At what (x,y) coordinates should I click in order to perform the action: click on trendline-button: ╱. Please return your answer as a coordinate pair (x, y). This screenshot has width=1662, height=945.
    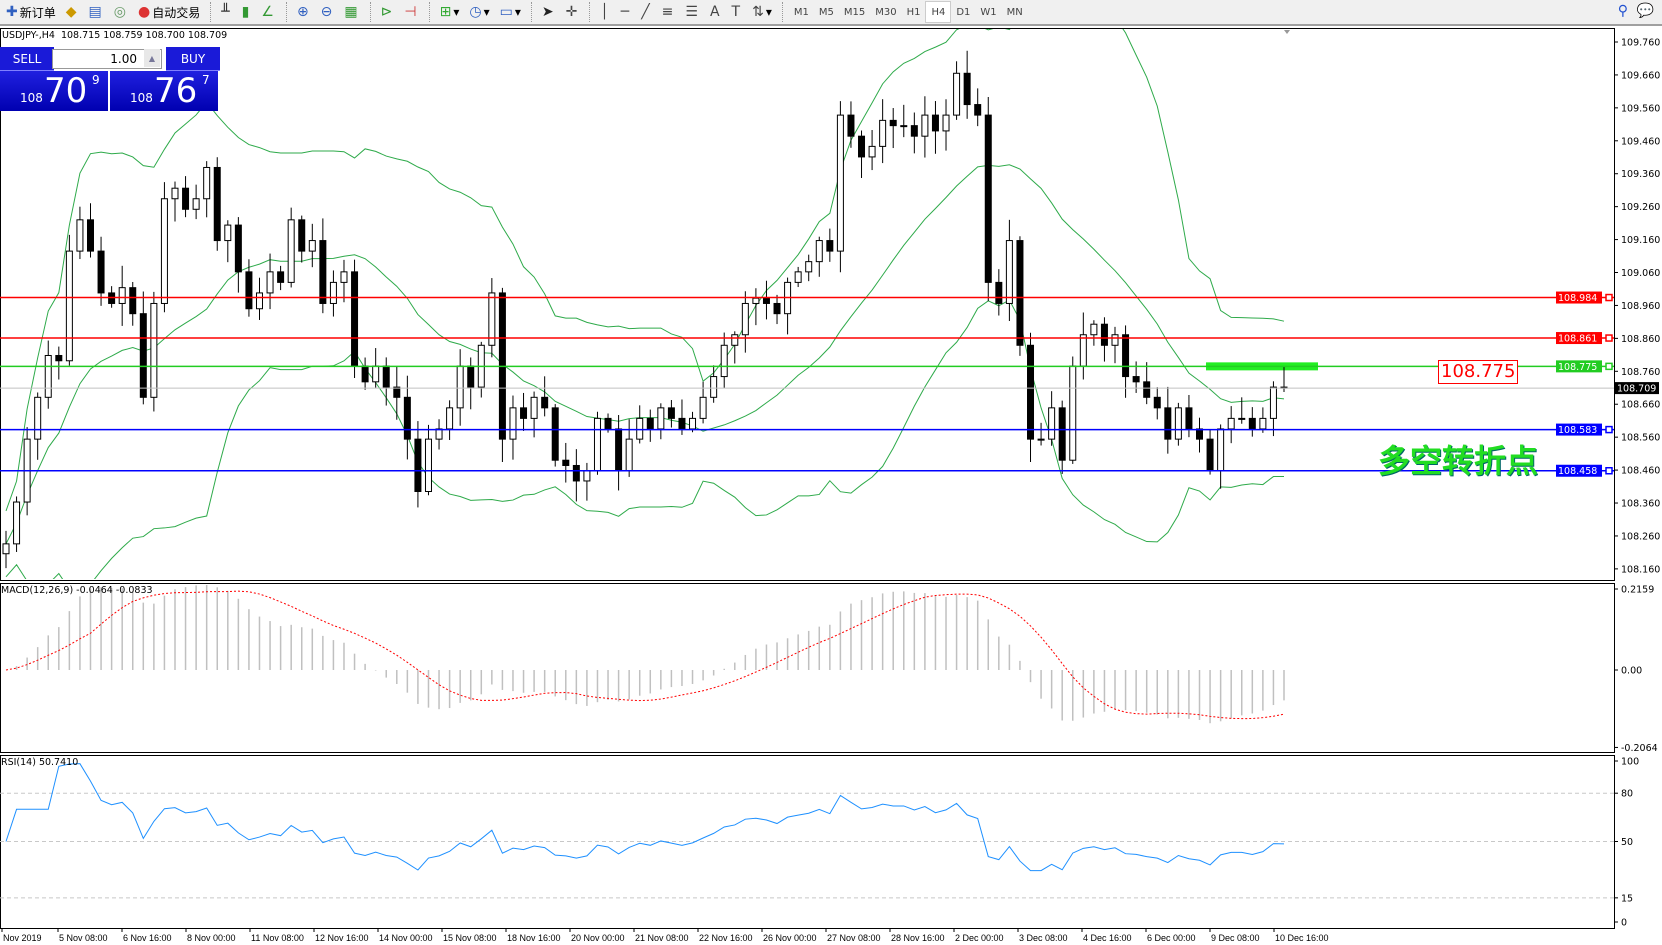
    Looking at the image, I should click on (646, 12).